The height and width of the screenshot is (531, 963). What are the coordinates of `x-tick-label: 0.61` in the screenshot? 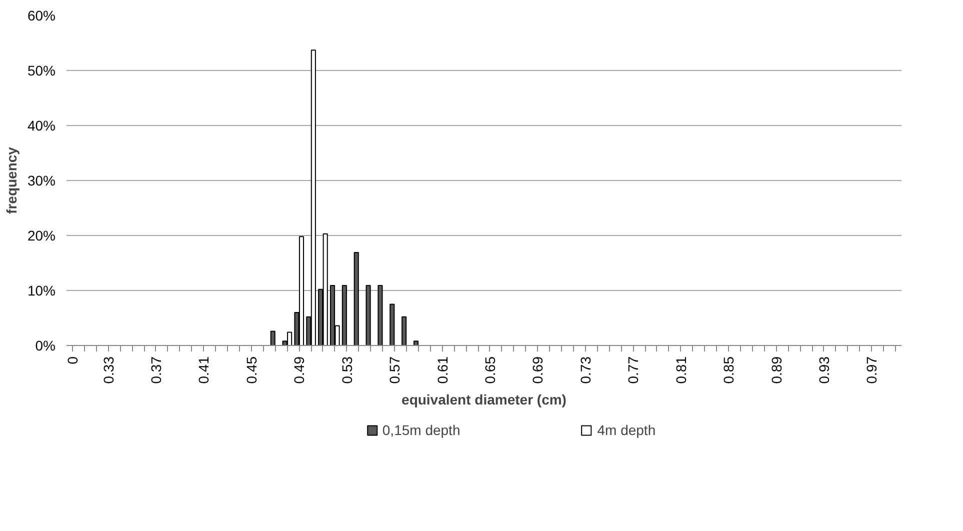 It's located at (442, 370).